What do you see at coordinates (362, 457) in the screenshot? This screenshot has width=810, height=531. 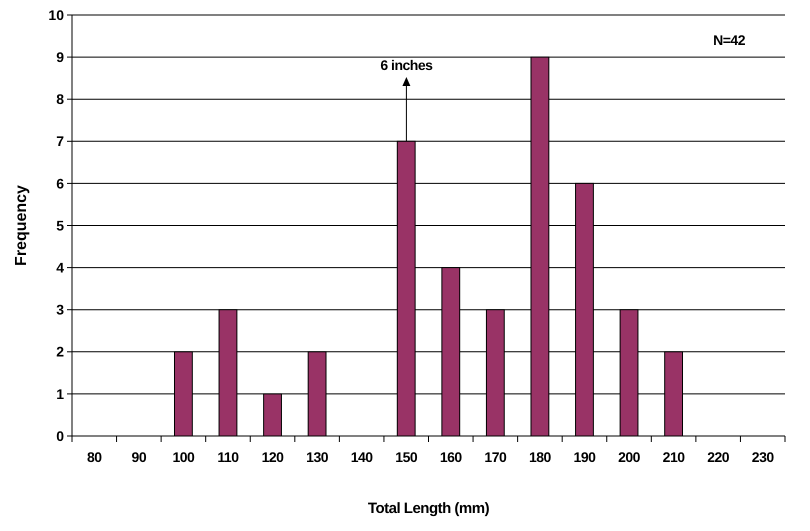 I see `x-tick-label: 140` at bounding box center [362, 457].